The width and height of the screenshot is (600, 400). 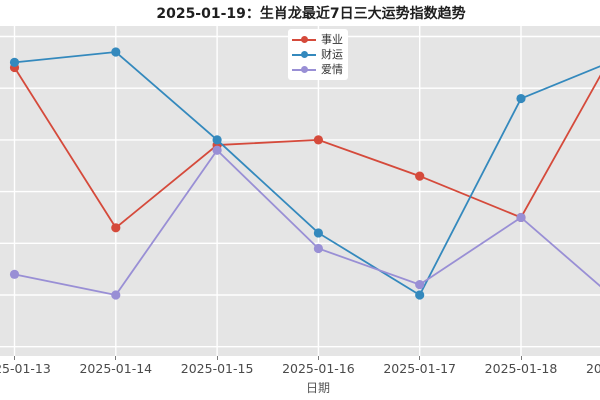 What do you see at coordinates (304, 69) in the screenshot?
I see `love-line-marker-icon` at bounding box center [304, 69].